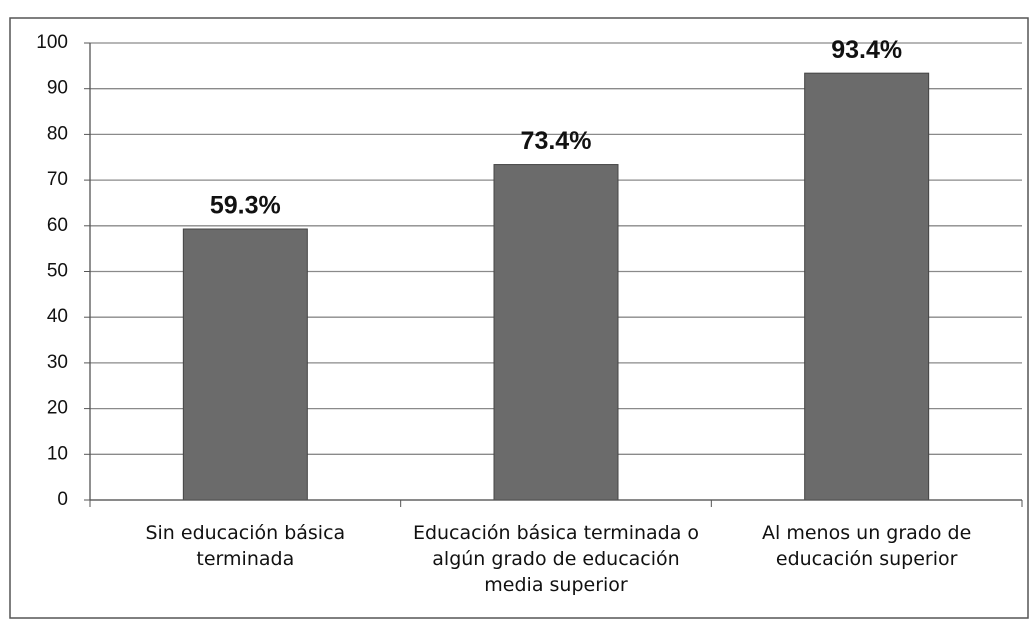  I want to click on y-tick-label: 80, so click(57, 133).